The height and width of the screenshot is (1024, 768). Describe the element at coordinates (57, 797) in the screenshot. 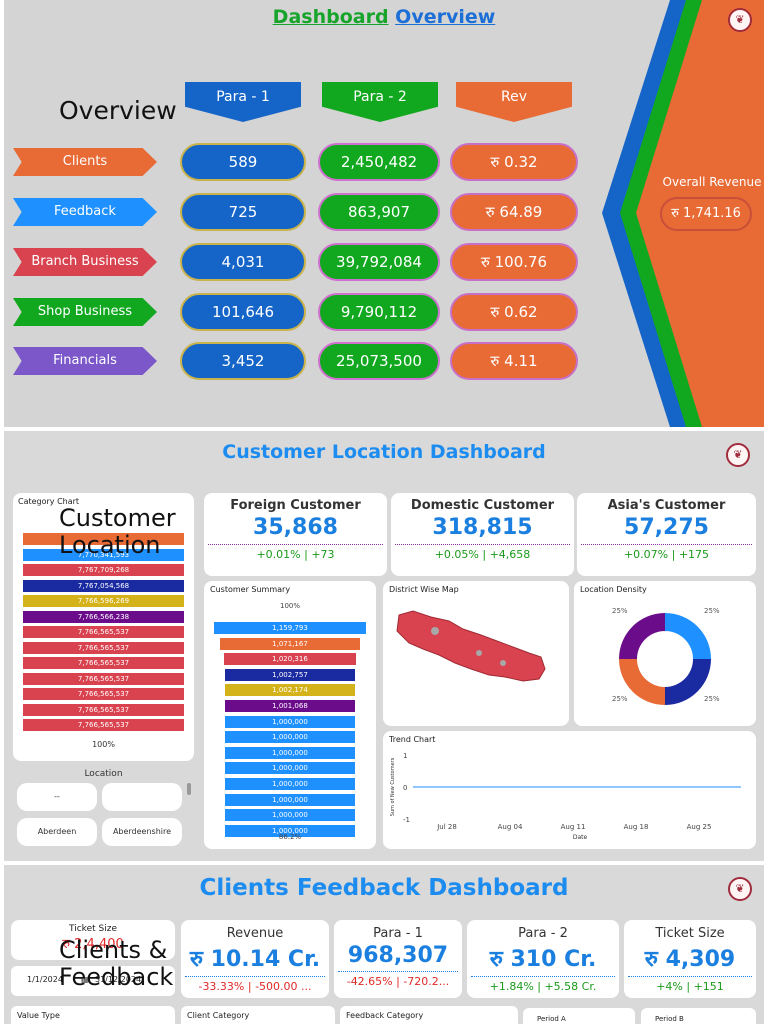

I see `location-option-1: --` at that location.